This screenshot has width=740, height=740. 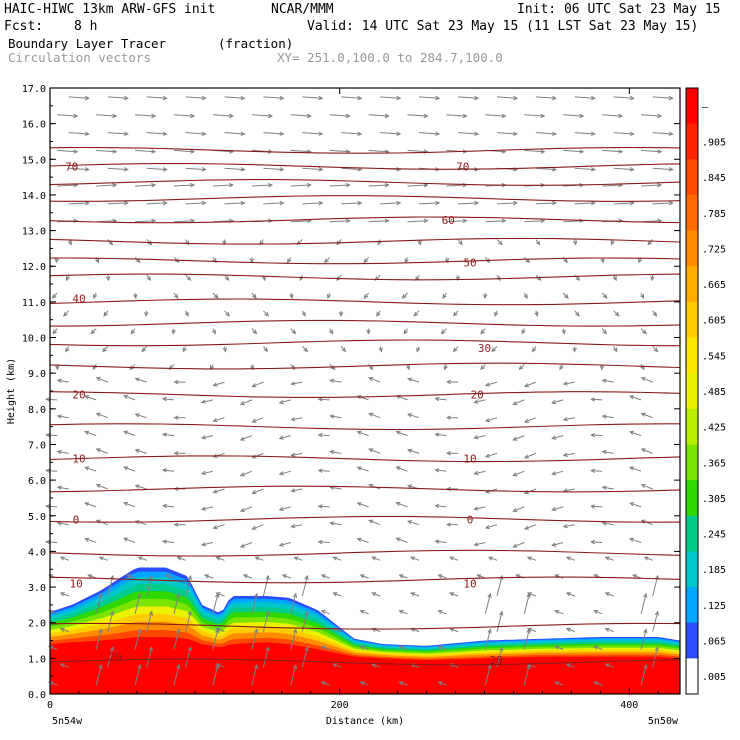 What do you see at coordinates (71, 166) in the screenshot?
I see `contour-label: 70` at bounding box center [71, 166].